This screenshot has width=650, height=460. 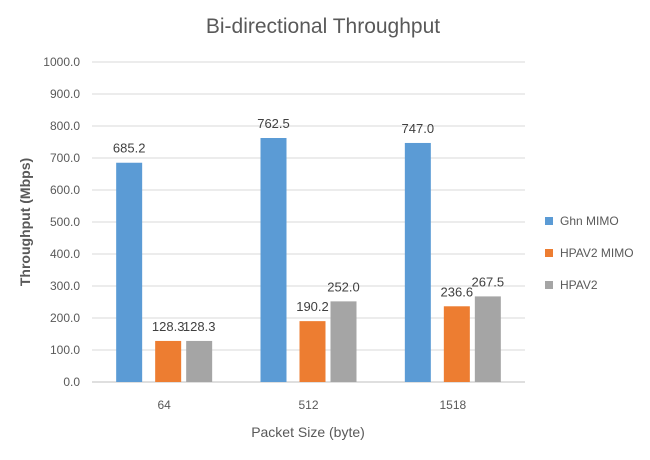 What do you see at coordinates (457, 291) in the screenshot?
I see `data-label: 236.6` at bounding box center [457, 291].